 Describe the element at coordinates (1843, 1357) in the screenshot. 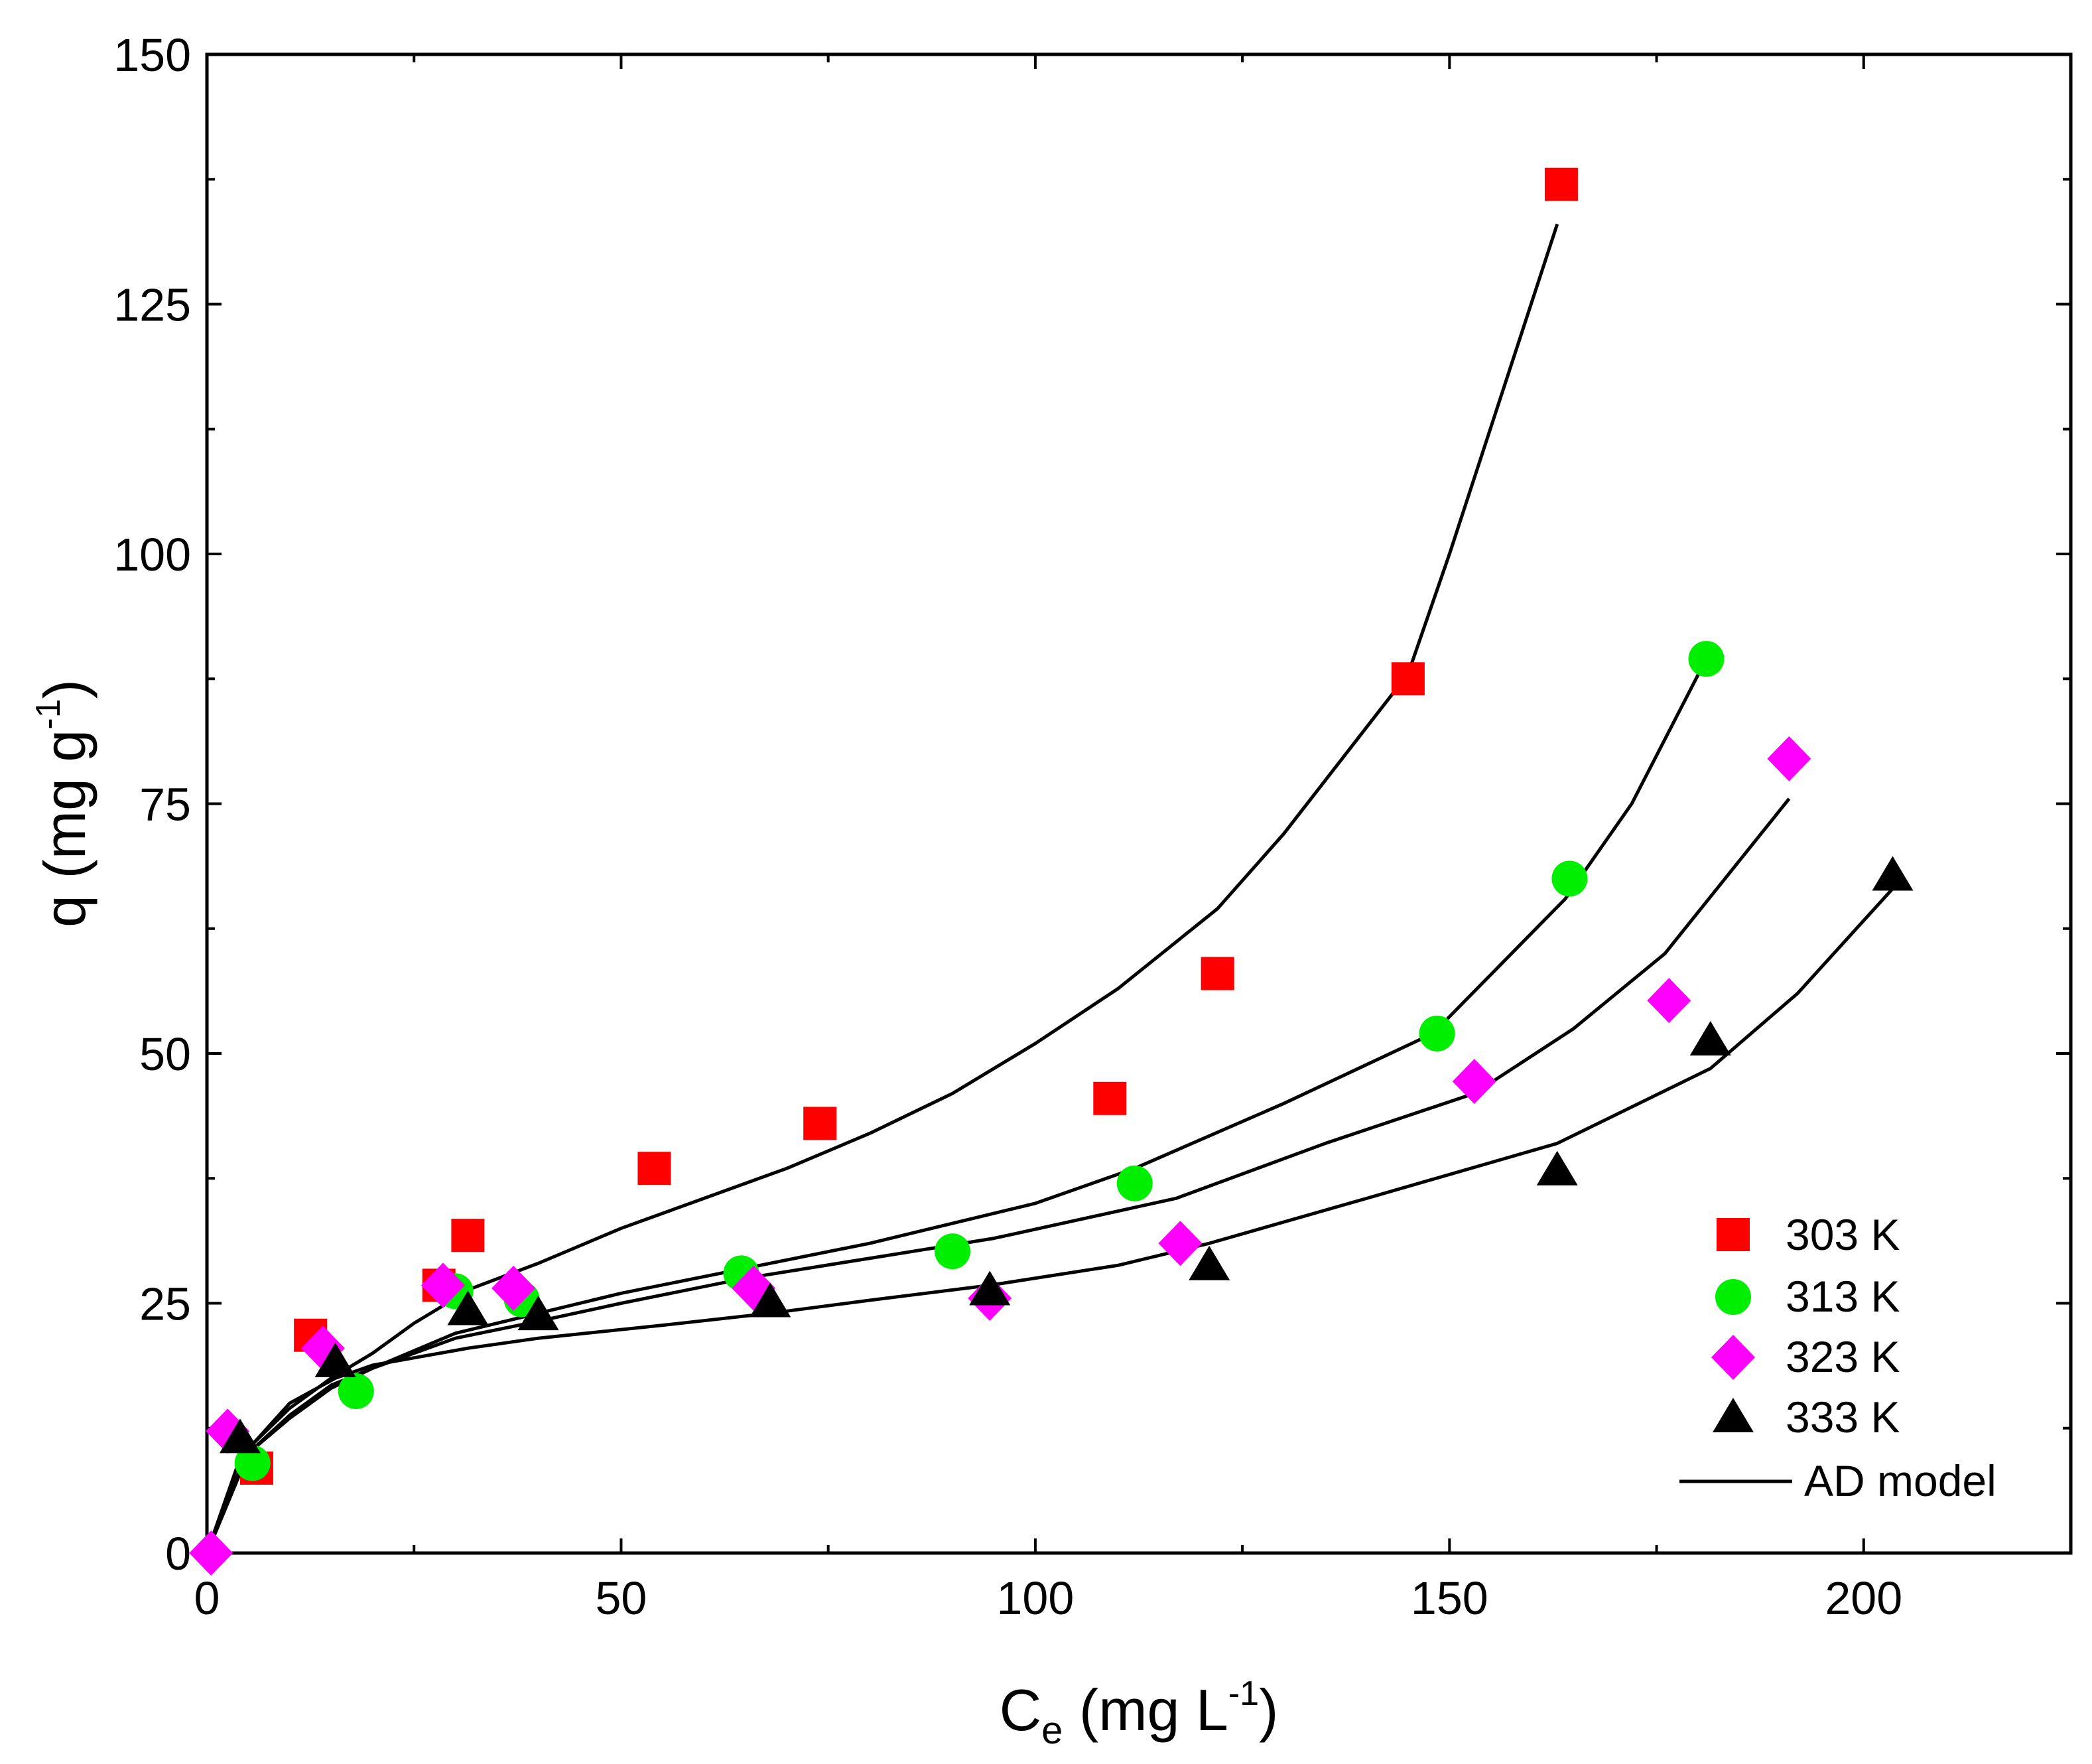

I see `legend-label-323: 323 K` at that location.